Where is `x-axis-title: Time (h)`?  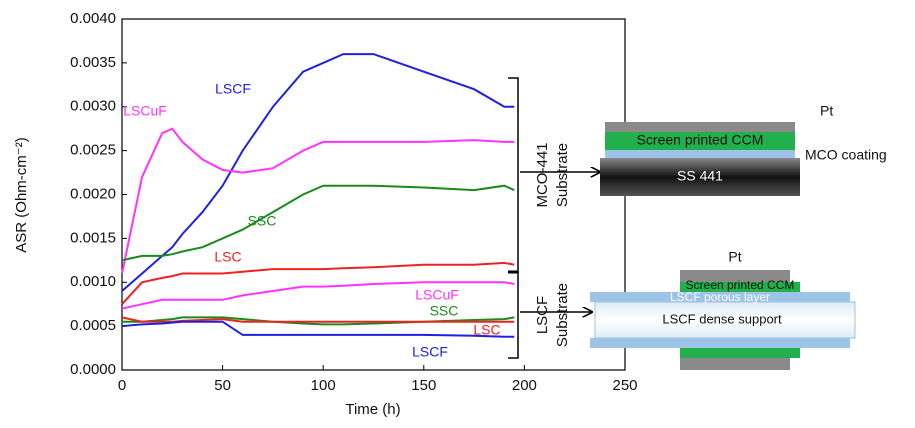 x-axis-title: Time (h) is located at coordinates (372, 409).